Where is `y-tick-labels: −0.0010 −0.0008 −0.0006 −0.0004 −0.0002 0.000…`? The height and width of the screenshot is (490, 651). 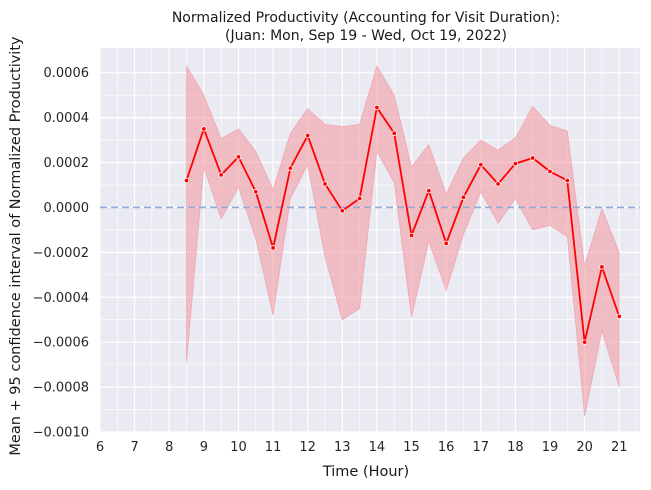
y-tick-labels: −0.0010 −0.0008 −0.0006 −0.0004 −0.0002 0.000… is located at coordinates (61, 253).